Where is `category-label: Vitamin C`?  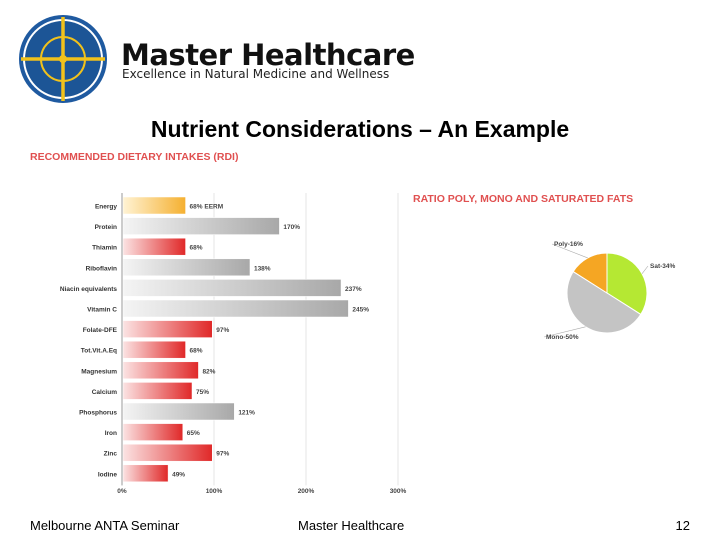 category-label: Vitamin C is located at coordinates (102, 310).